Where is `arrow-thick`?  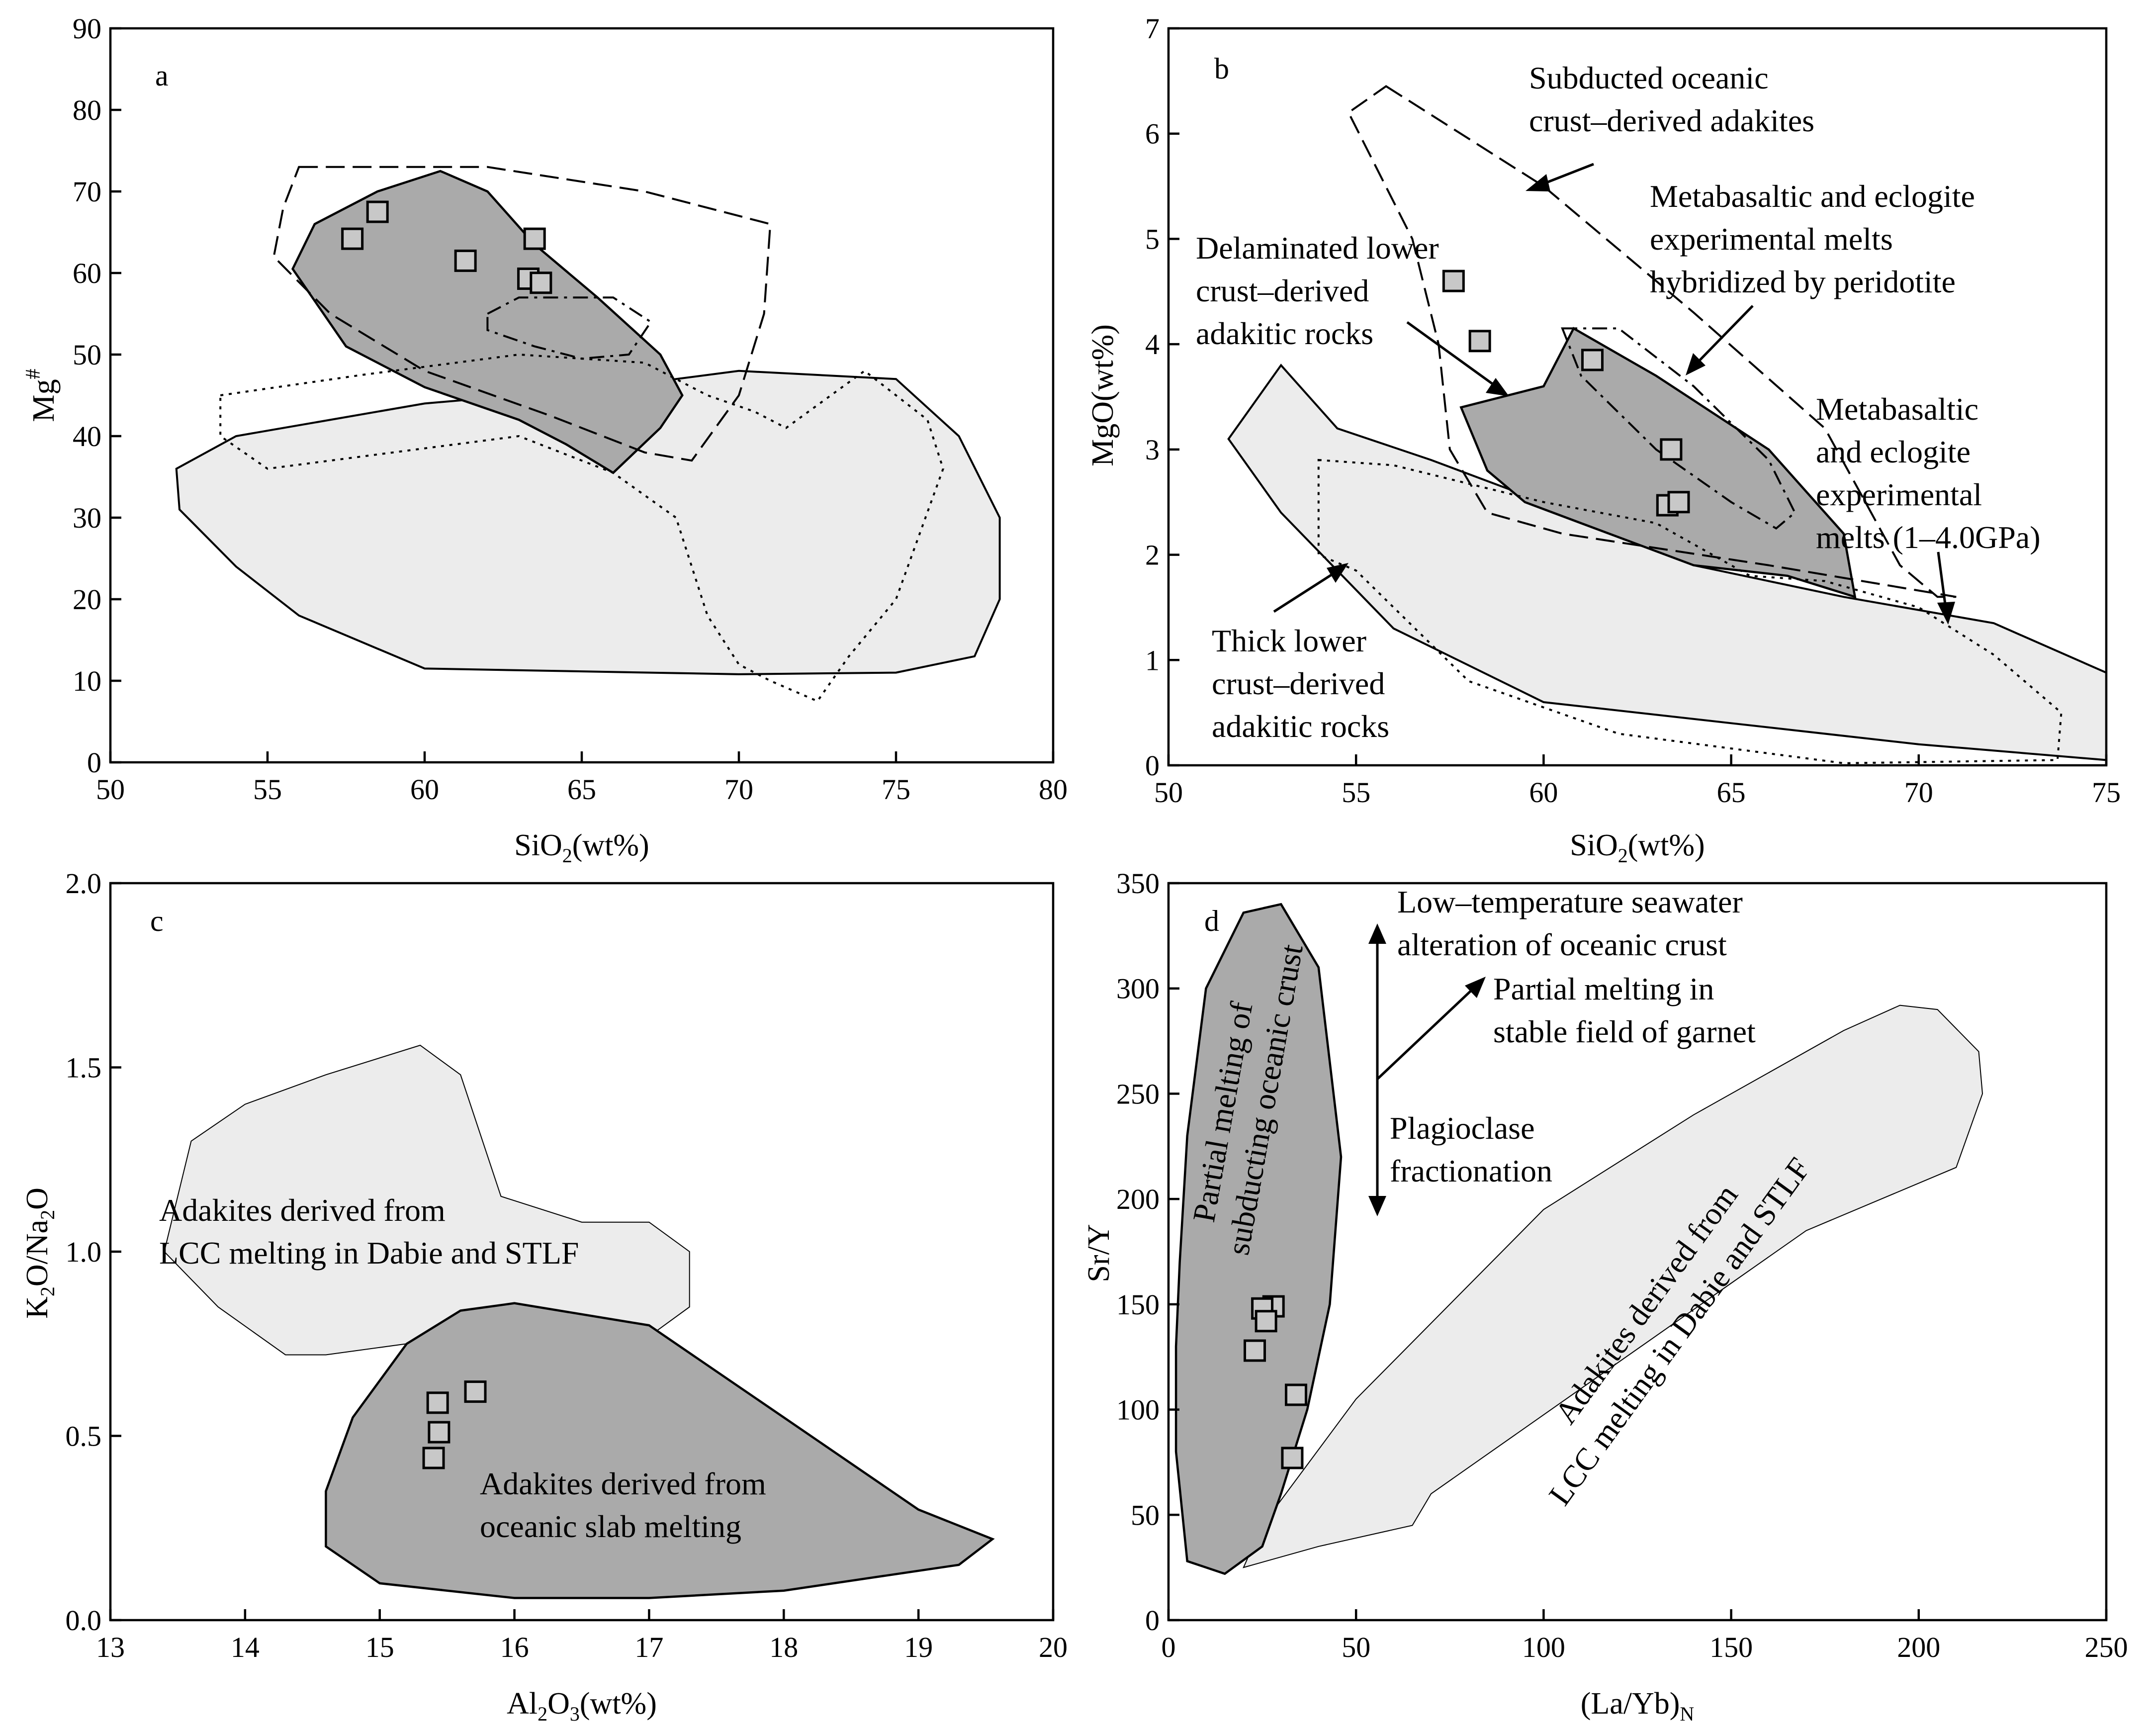 arrow-thick is located at coordinates (1306, 591).